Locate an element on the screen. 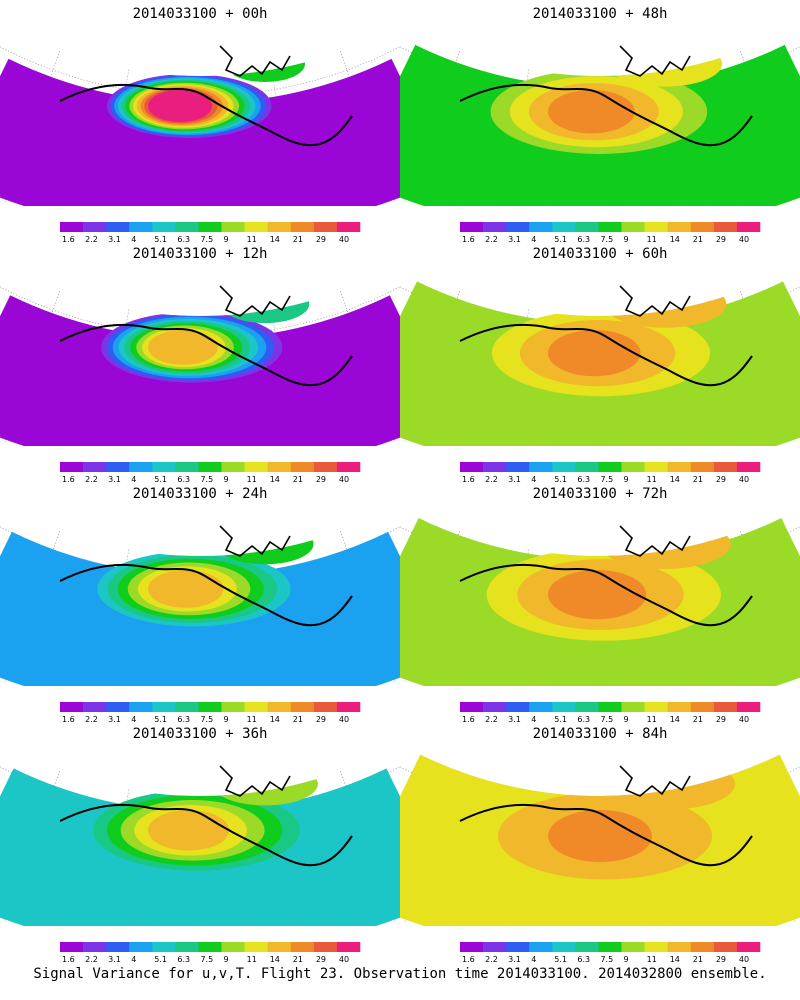 The height and width of the screenshot is (1000, 800). colorbar-tick-label: 5.1 is located at coordinates (160, 719).